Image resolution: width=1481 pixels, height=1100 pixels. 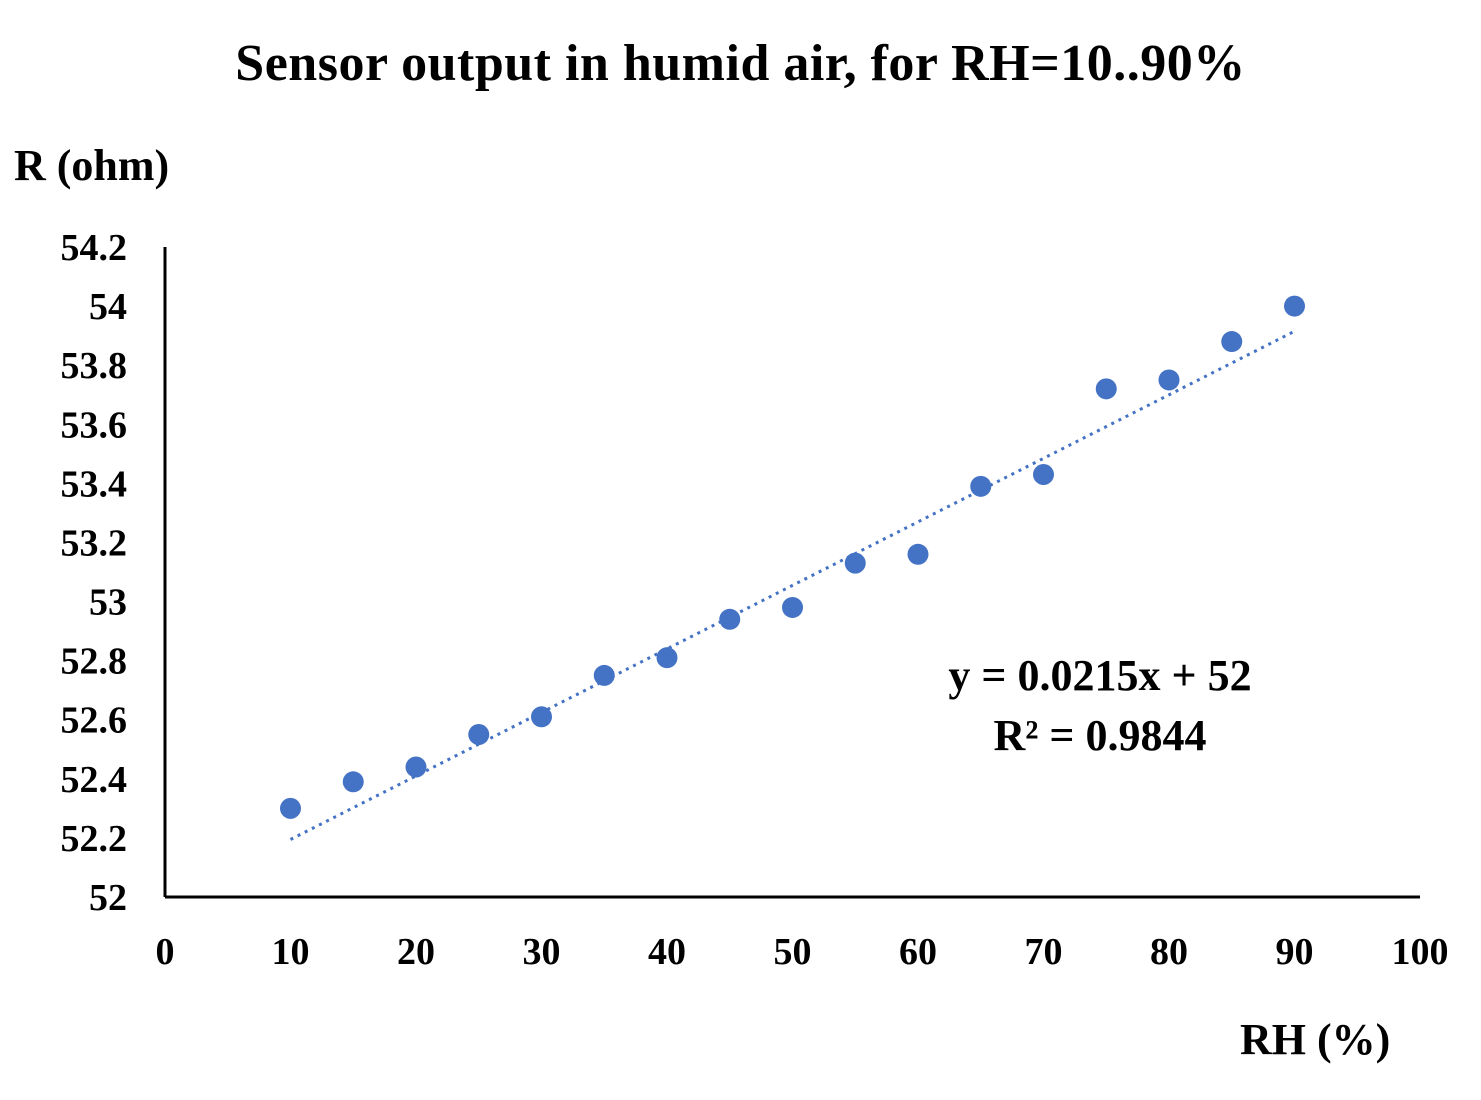 What do you see at coordinates (793, 952) in the screenshot?
I see `x-tick-label: 50` at bounding box center [793, 952].